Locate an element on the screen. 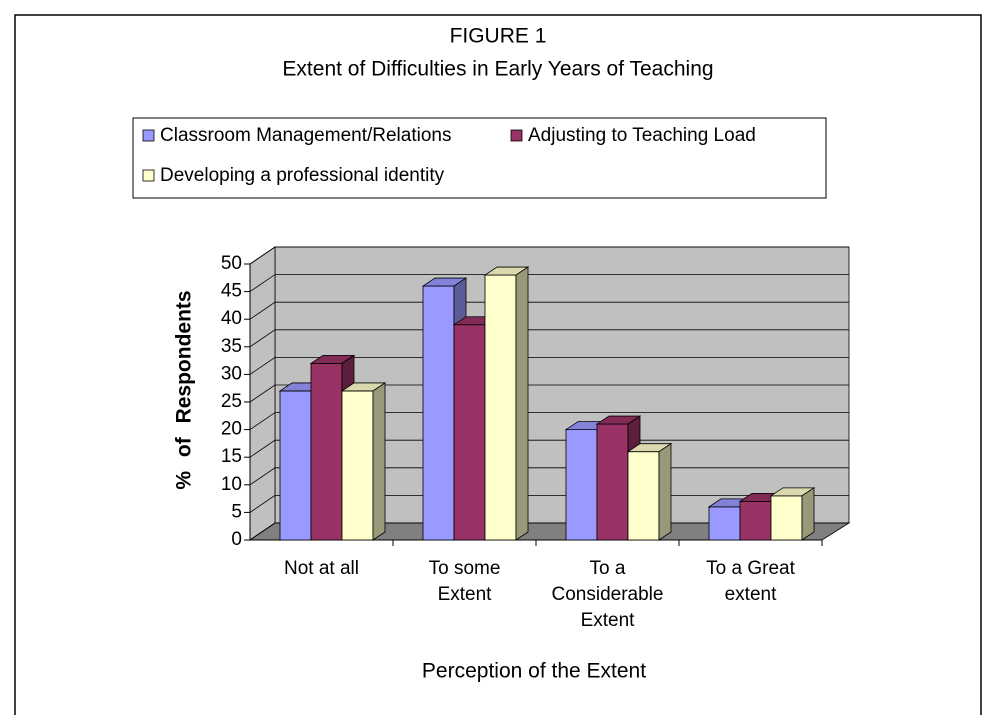 This screenshot has height=715, width=983. legend-label: Classroom Management/Relations is located at coordinates (305, 135).